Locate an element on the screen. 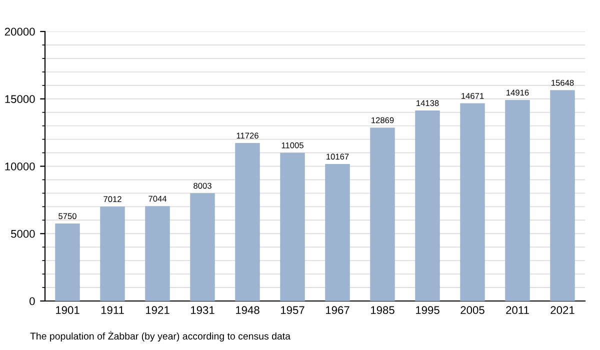 The image size is (600, 350). data-label: 10167 is located at coordinates (337, 157).